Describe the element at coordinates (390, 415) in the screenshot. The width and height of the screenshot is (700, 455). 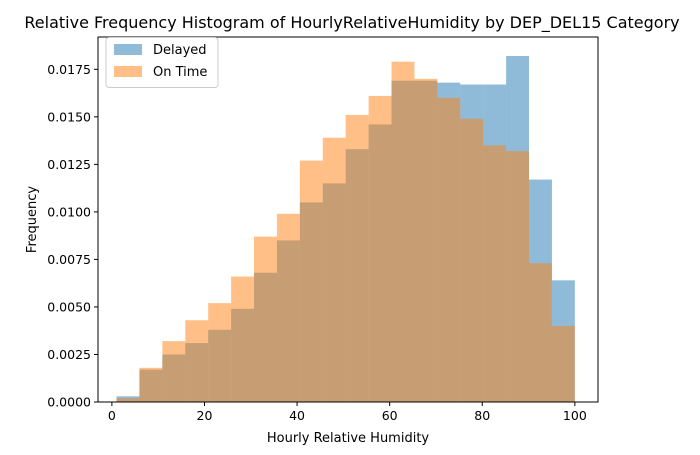
I see `x-tick-label: 60` at that location.